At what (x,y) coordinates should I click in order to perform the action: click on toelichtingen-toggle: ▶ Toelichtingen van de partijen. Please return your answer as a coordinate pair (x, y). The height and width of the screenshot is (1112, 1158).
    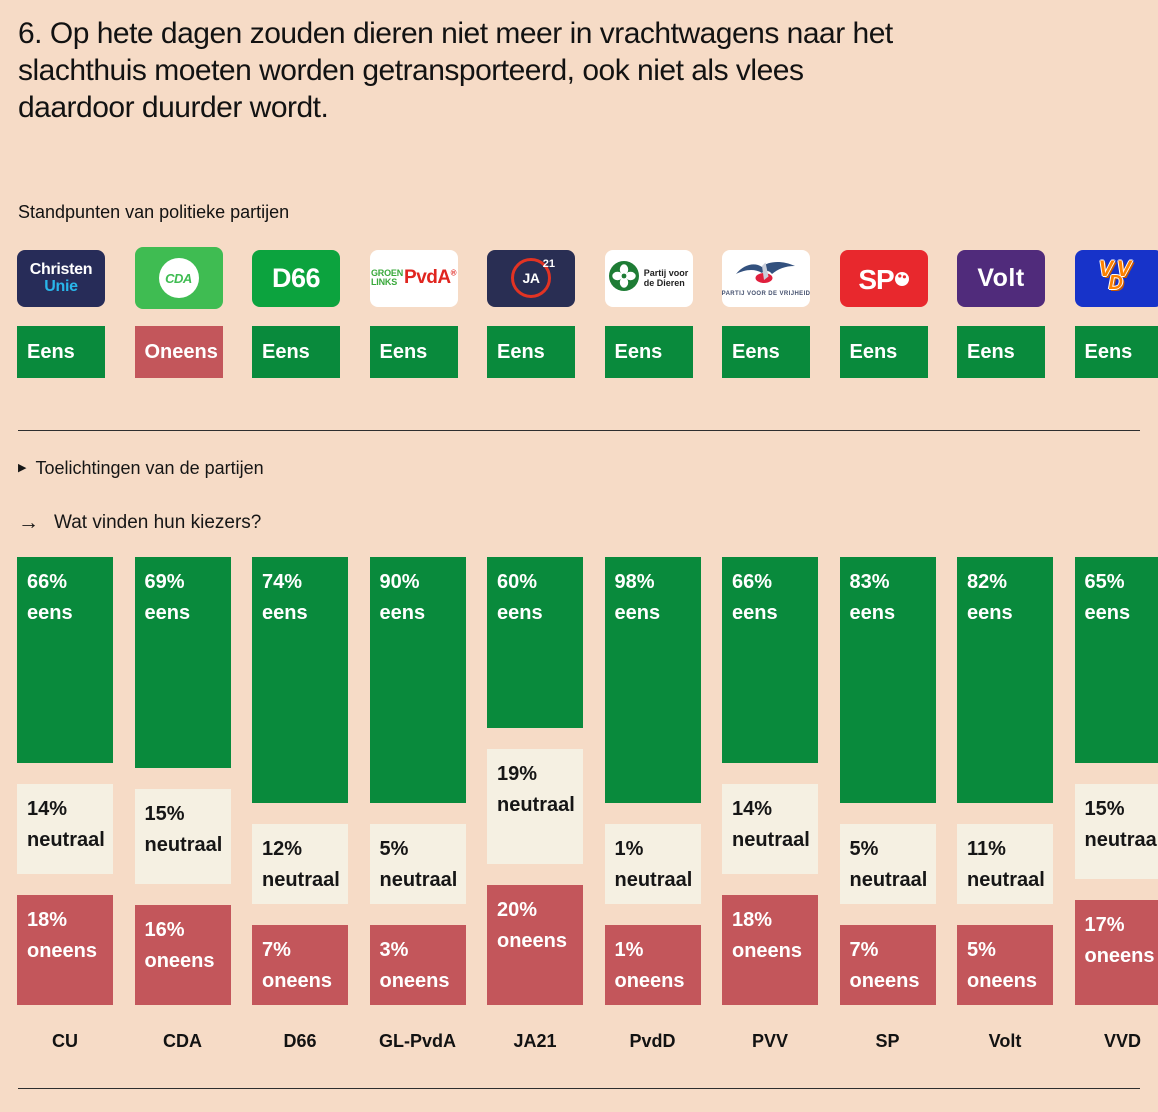
    Looking at the image, I should click on (588, 468).